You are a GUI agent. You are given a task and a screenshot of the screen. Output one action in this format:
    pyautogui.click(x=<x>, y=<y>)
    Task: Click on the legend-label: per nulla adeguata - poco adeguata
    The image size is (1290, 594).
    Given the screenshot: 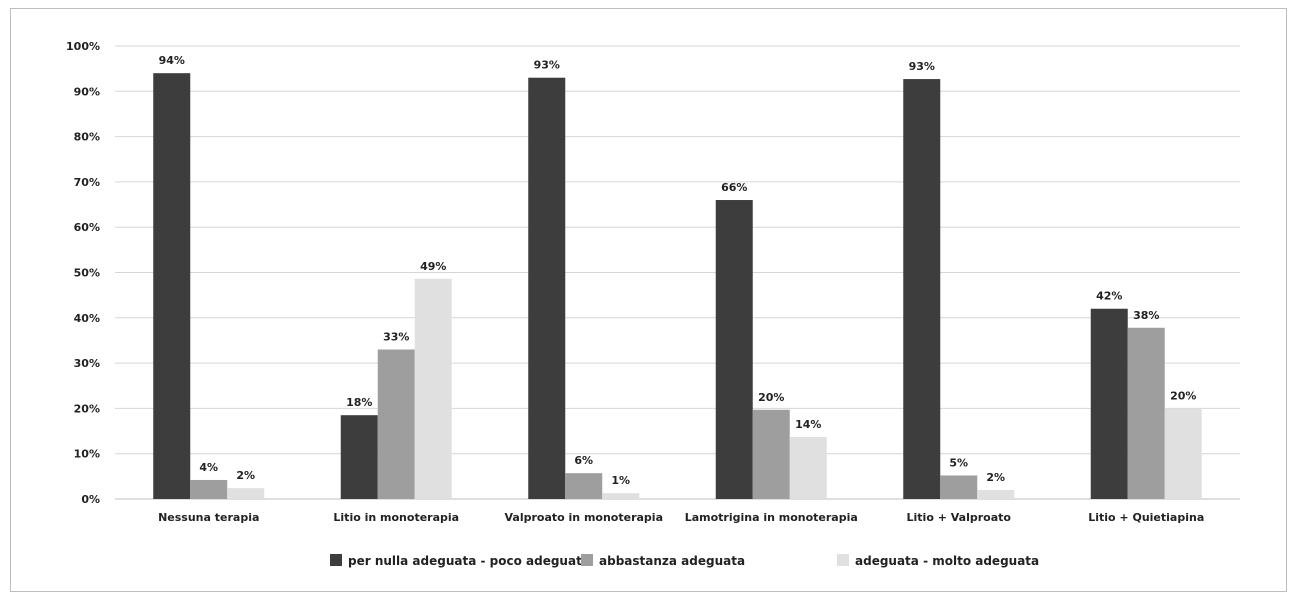 What is the action you would take?
    pyautogui.click(x=469, y=561)
    